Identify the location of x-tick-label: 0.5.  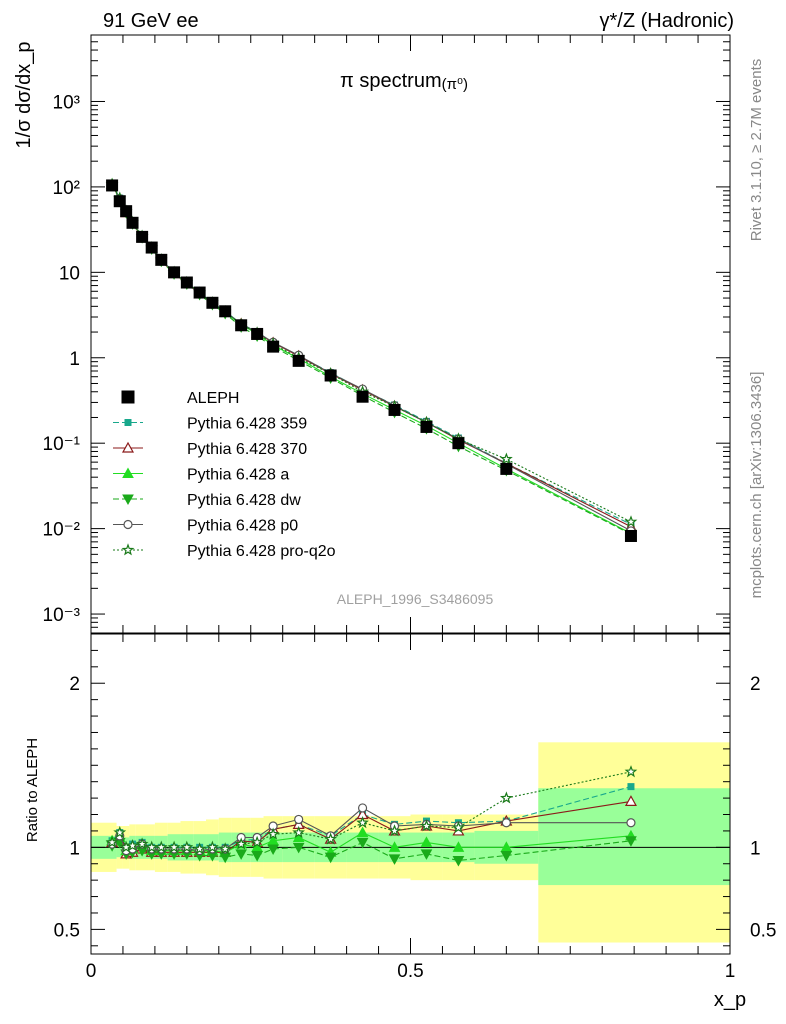
(410, 971).